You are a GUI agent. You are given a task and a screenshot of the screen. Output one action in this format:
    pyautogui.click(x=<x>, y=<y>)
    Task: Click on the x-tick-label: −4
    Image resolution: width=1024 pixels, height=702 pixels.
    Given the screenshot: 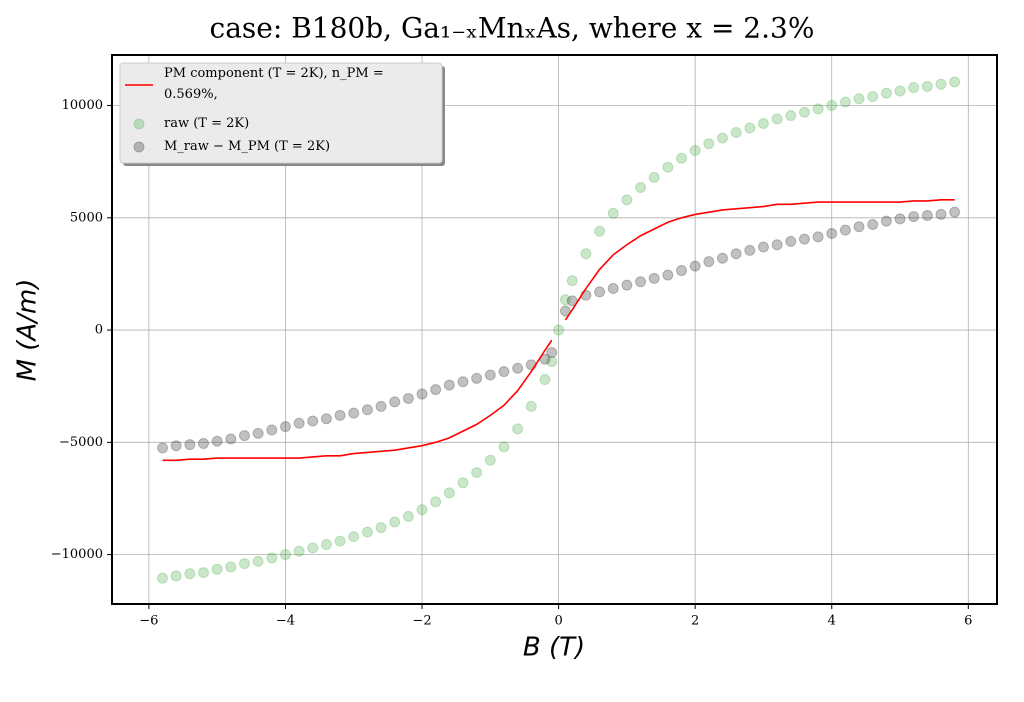 What is the action you would take?
    pyautogui.click(x=285, y=621)
    